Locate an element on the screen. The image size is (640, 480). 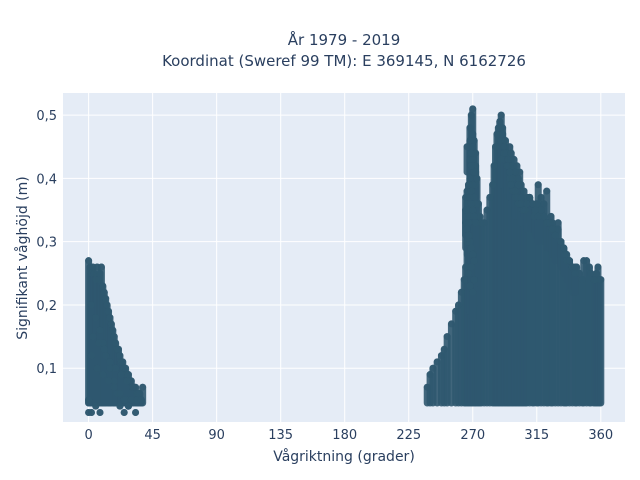
x-axis-title: Vågriktning (grader) is located at coordinates (344, 456).